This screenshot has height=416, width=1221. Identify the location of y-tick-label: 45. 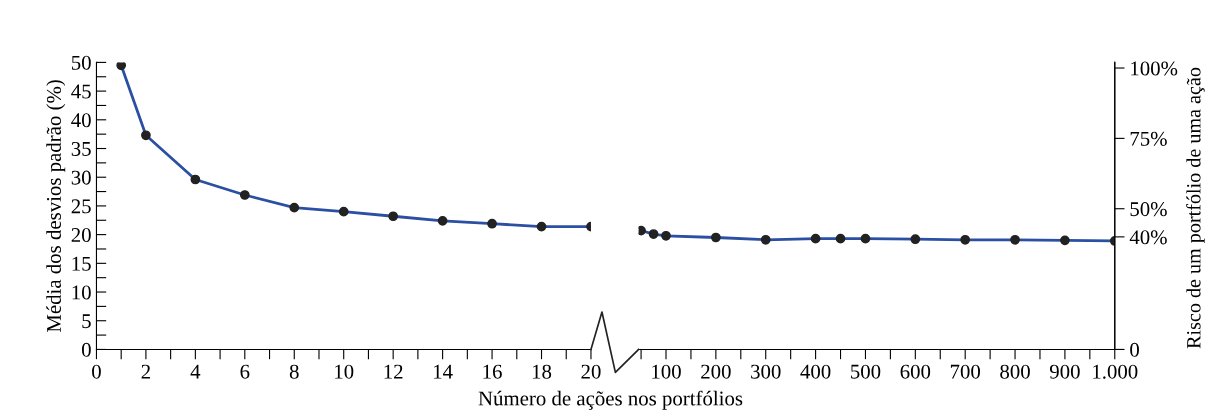
(81, 91).